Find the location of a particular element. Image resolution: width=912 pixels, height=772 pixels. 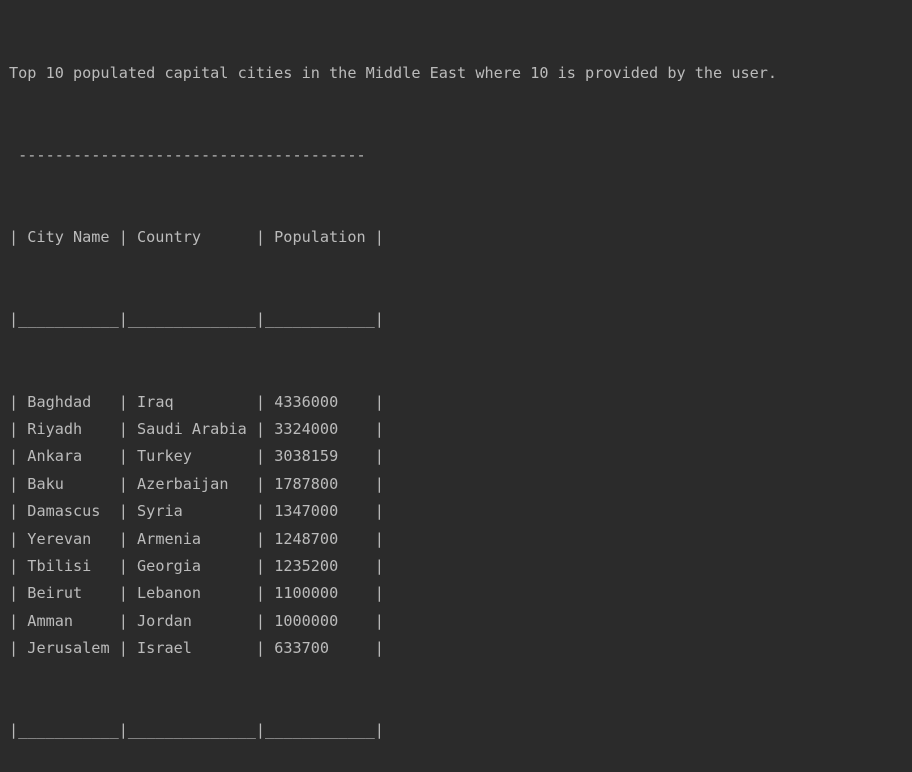

city-name-cell: Baghdad is located at coordinates (73, 401).